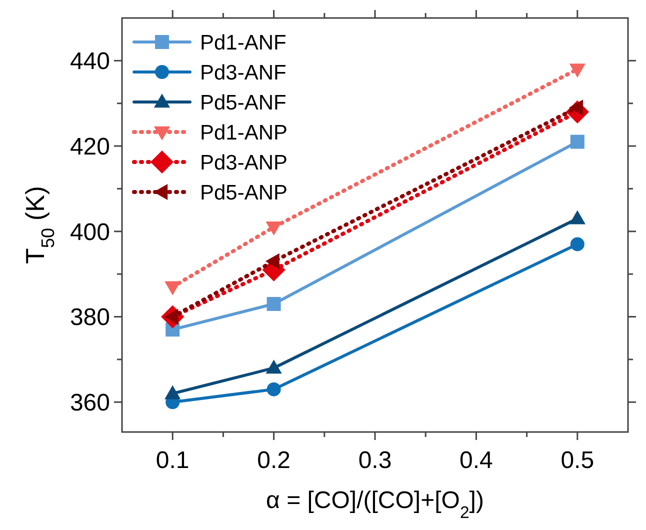  What do you see at coordinates (90, 62) in the screenshot?
I see `y-tick-label: 440` at bounding box center [90, 62].